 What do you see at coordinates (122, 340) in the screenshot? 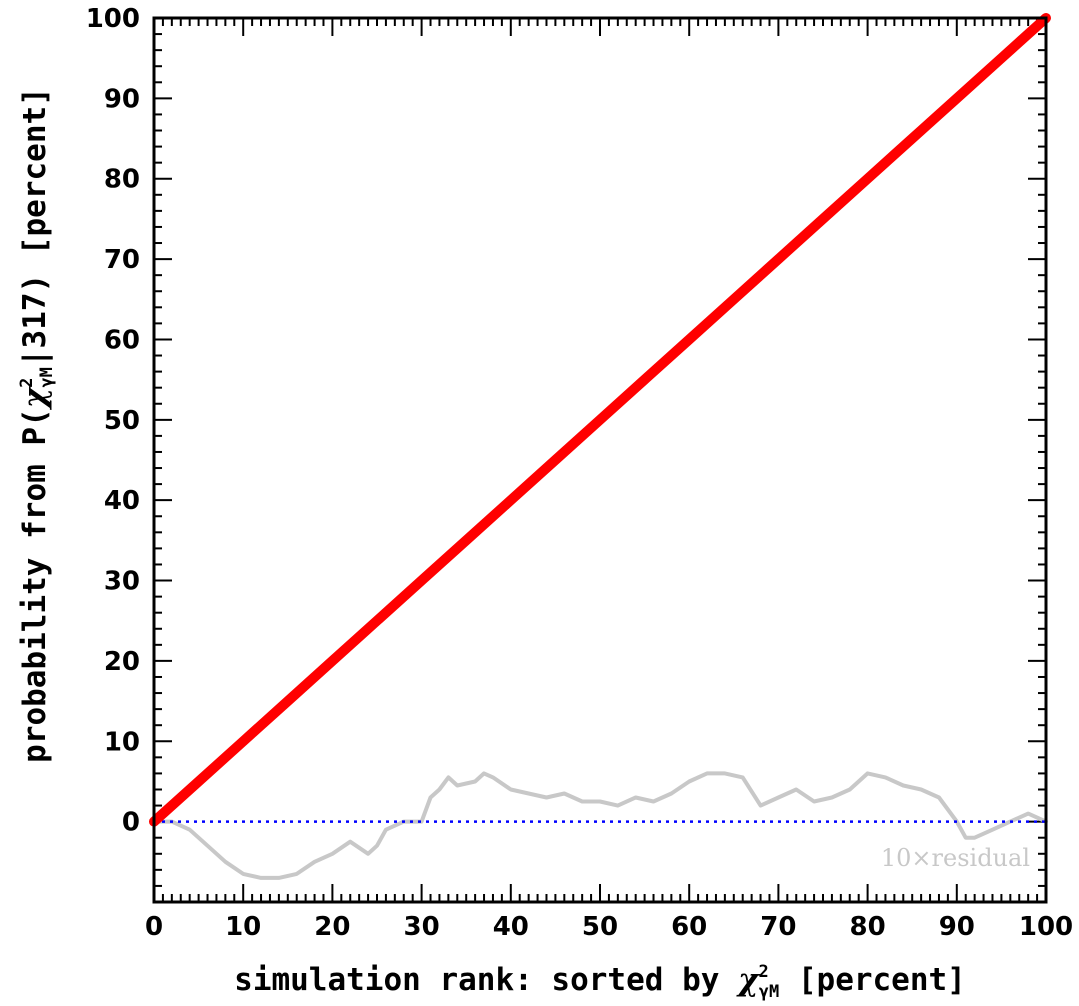
I see `y-tick-label: 60` at bounding box center [122, 340].